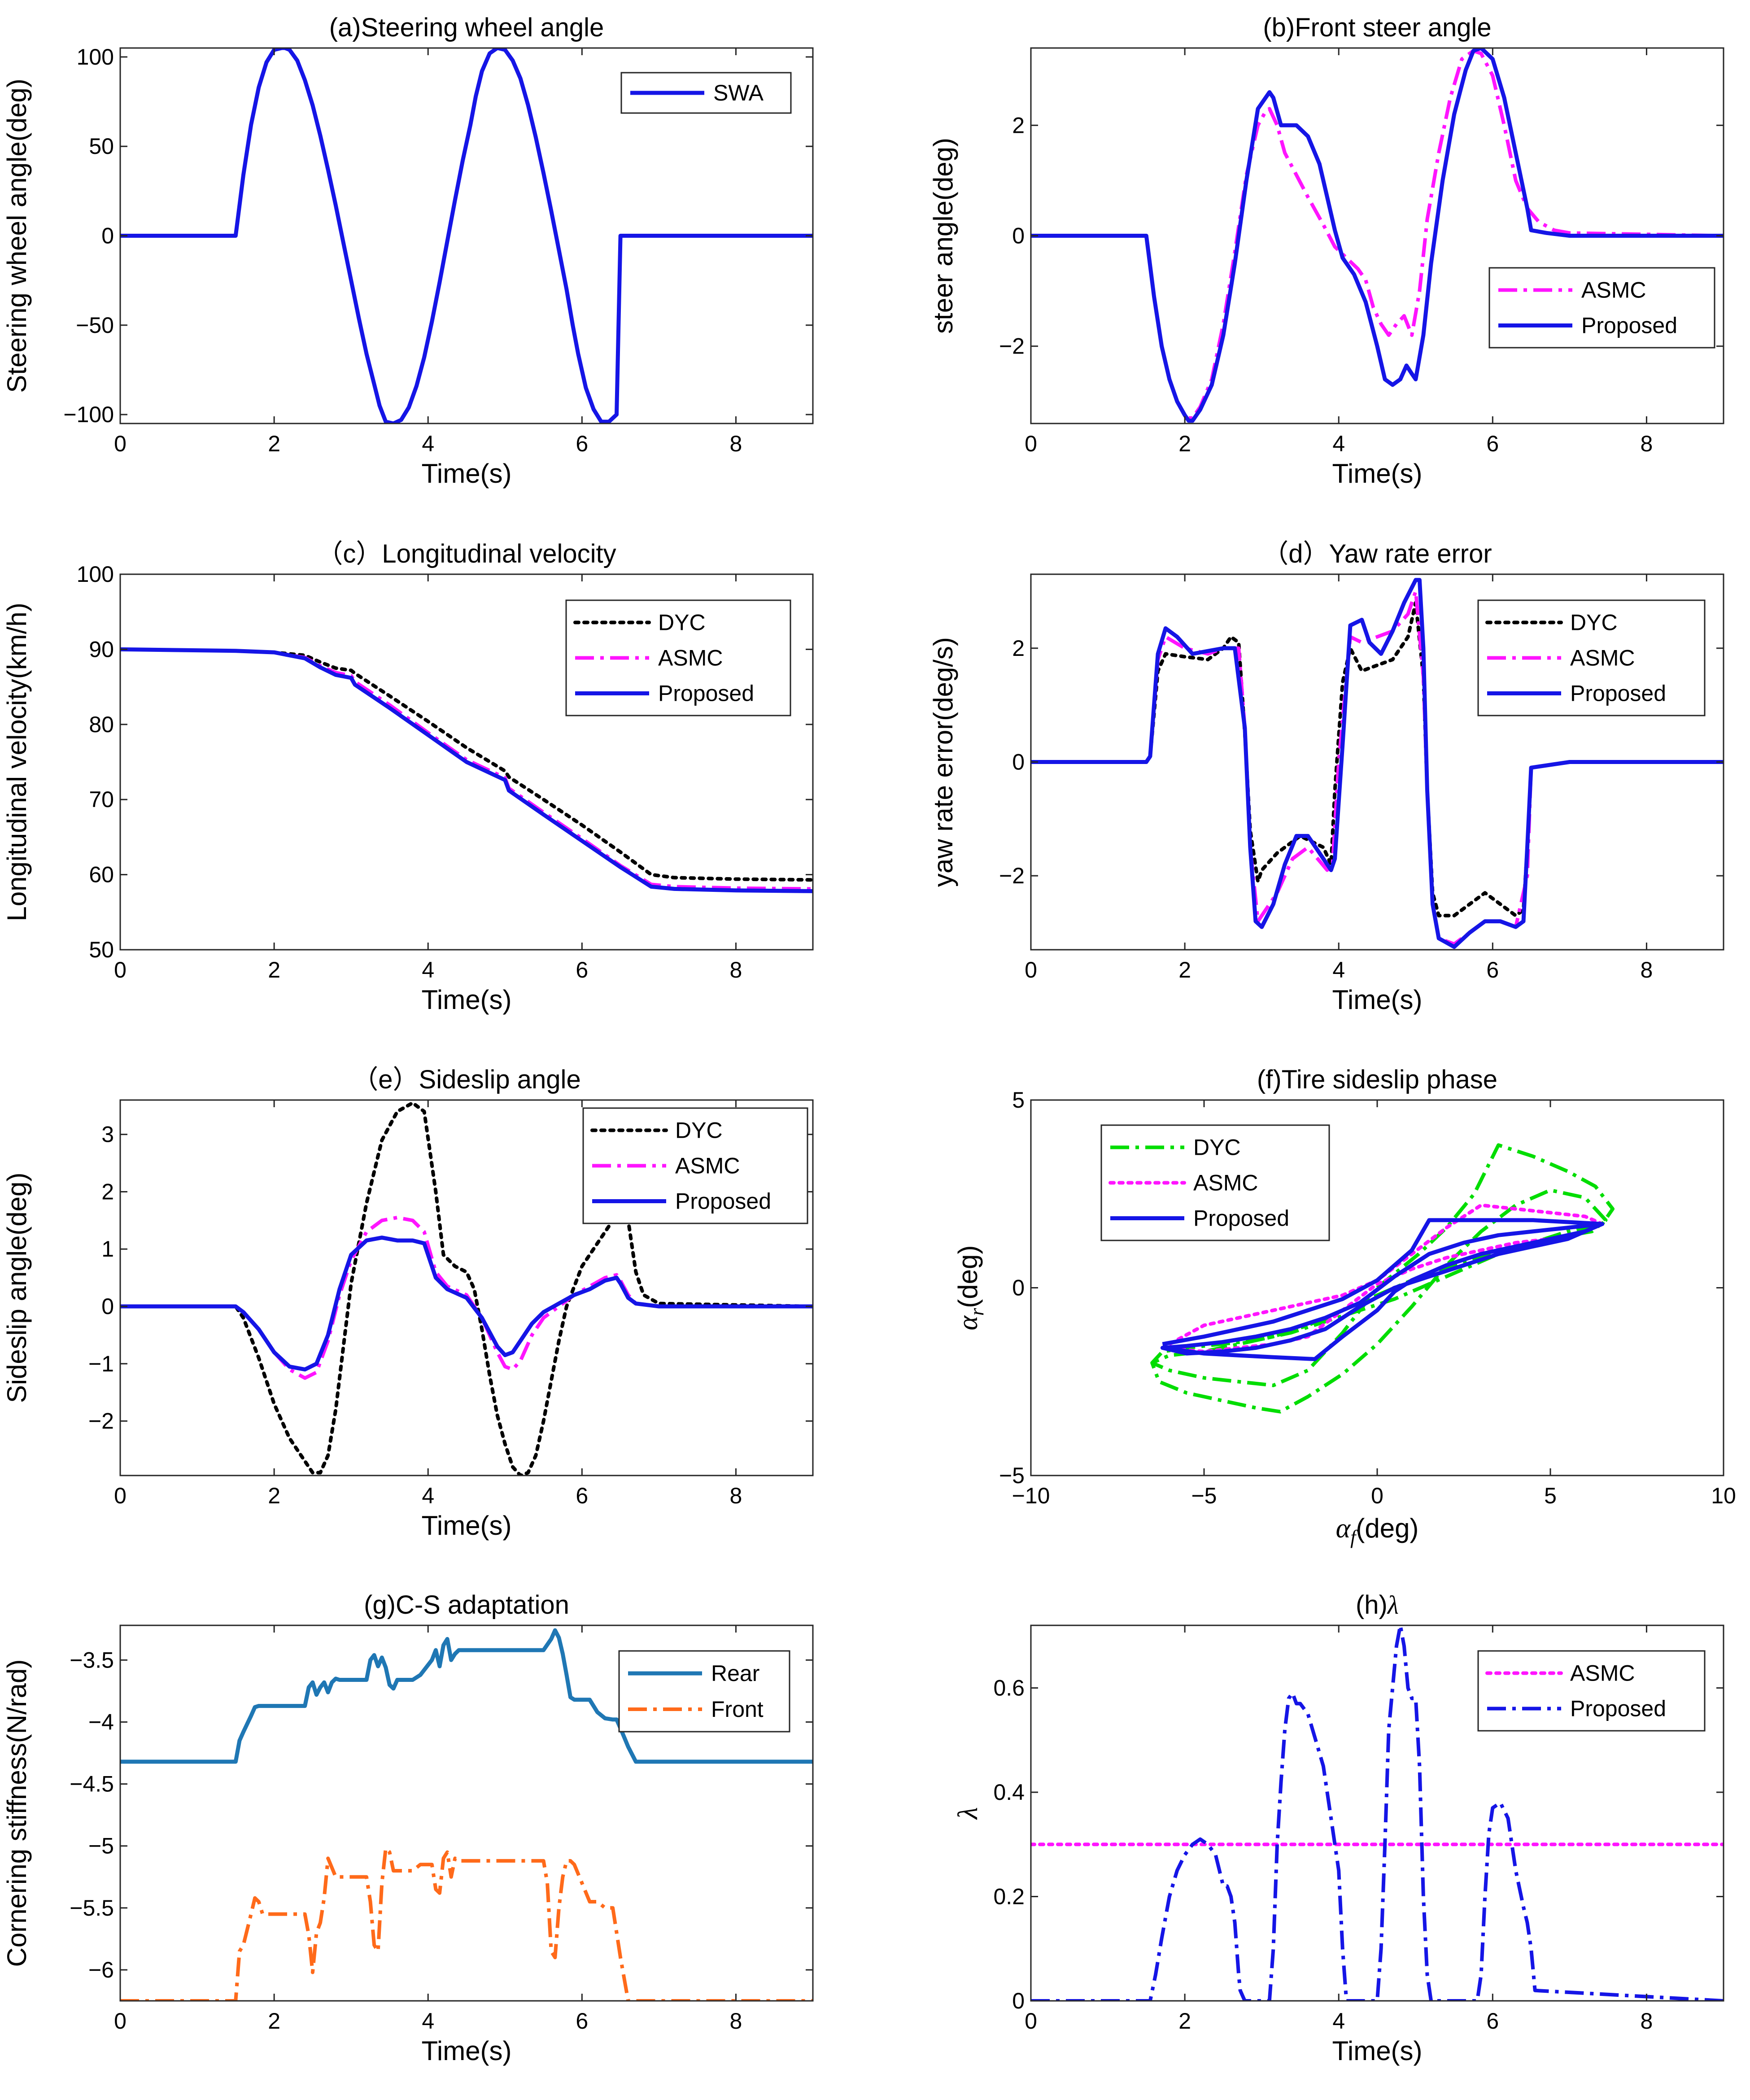 The width and height of the screenshot is (1750, 2100). I want to click on chart-e-series-dyc, so click(466, 1288).